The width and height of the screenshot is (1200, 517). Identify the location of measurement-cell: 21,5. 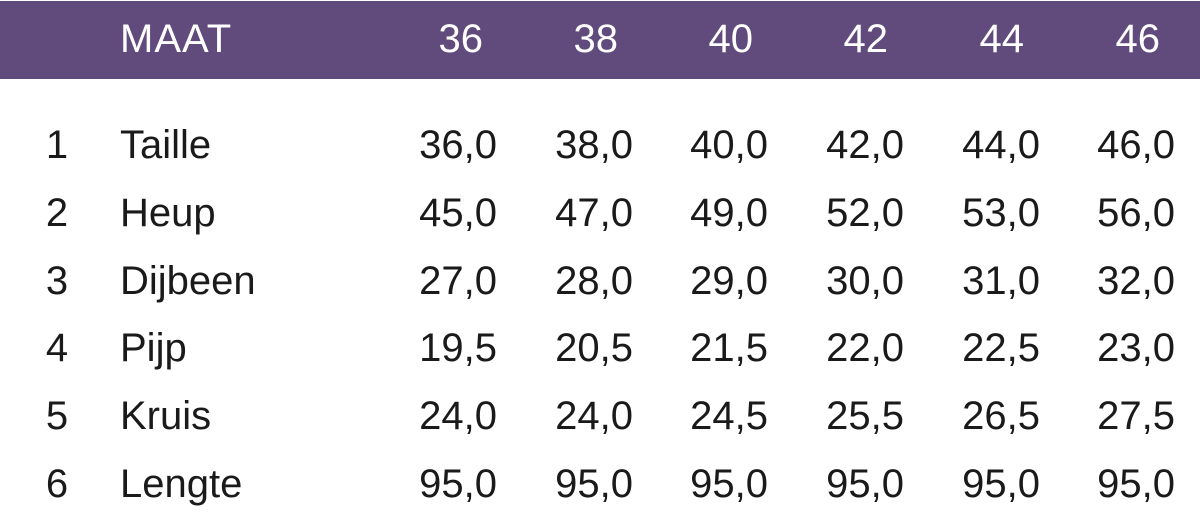
(729, 348).